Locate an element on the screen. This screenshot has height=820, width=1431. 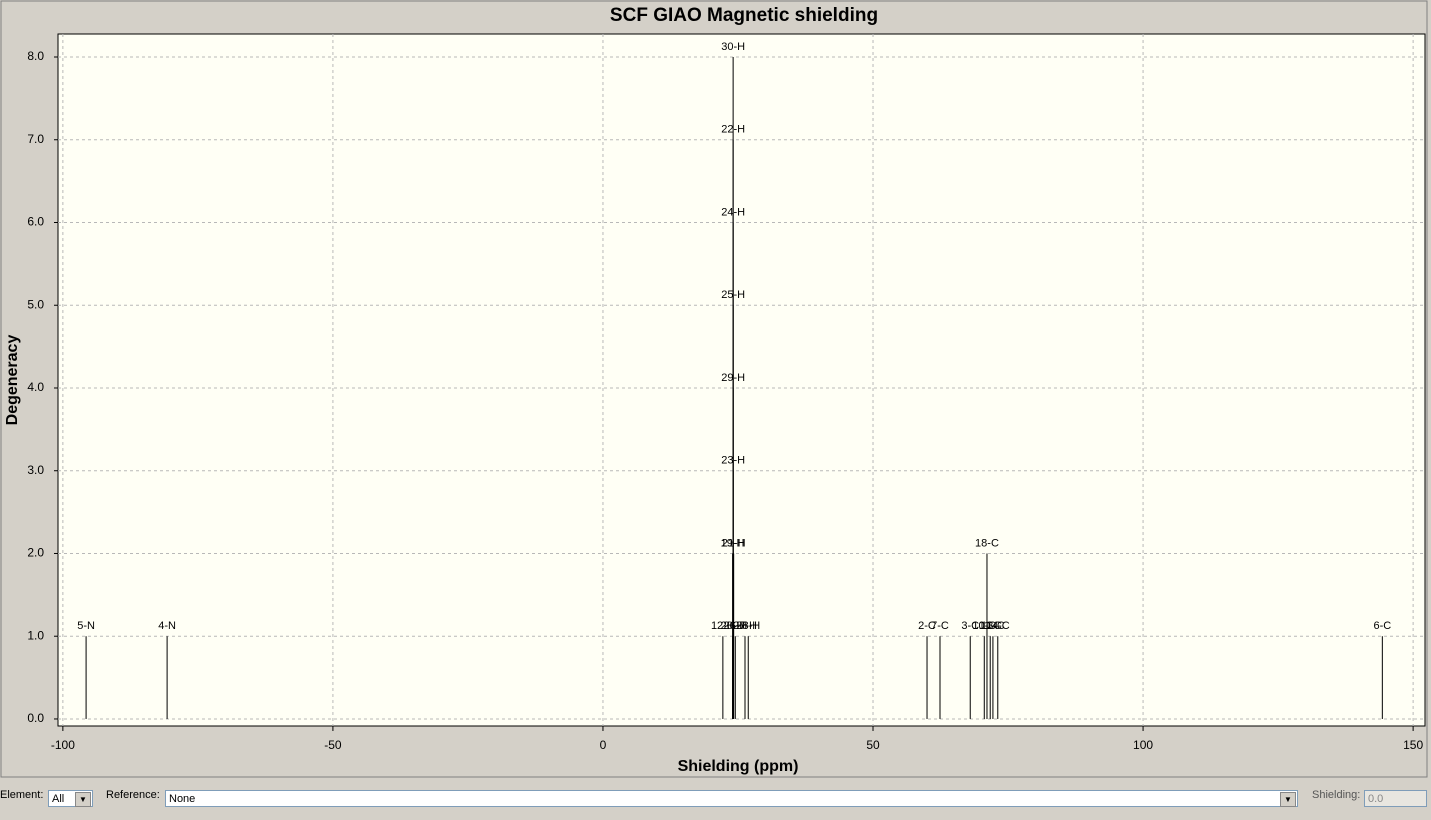
x-axis-label: Shielding (ppm) is located at coordinates (738, 766).